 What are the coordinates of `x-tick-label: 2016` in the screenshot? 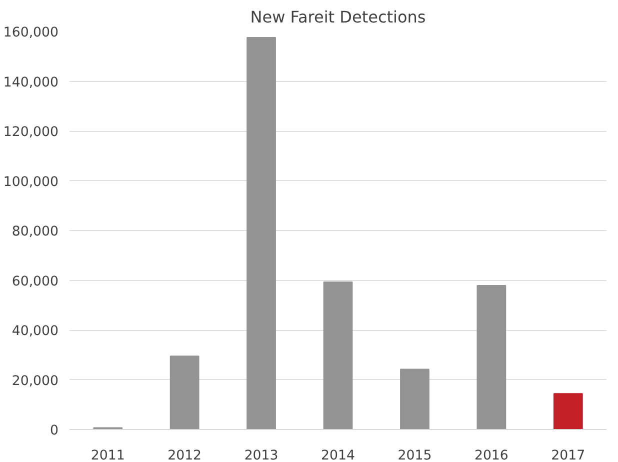 It's located at (491, 455).